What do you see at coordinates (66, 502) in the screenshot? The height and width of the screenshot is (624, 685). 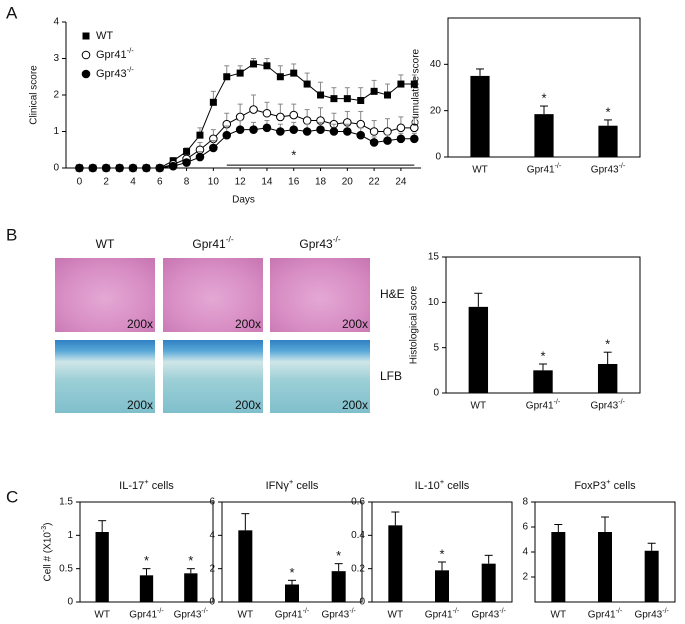 I see `y-tick-label: 1.5` at bounding box center [66, 502].